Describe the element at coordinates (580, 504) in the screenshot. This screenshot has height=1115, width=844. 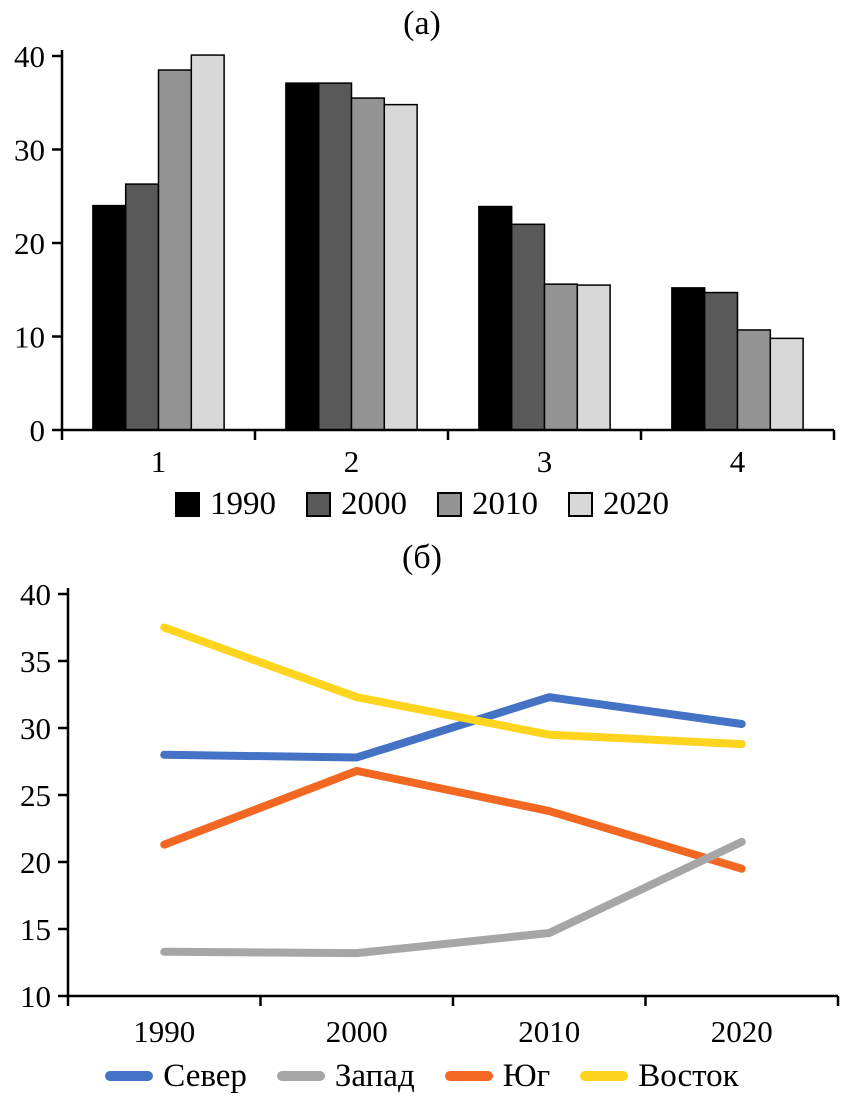
I see `legend-swatch-2020` at that location.